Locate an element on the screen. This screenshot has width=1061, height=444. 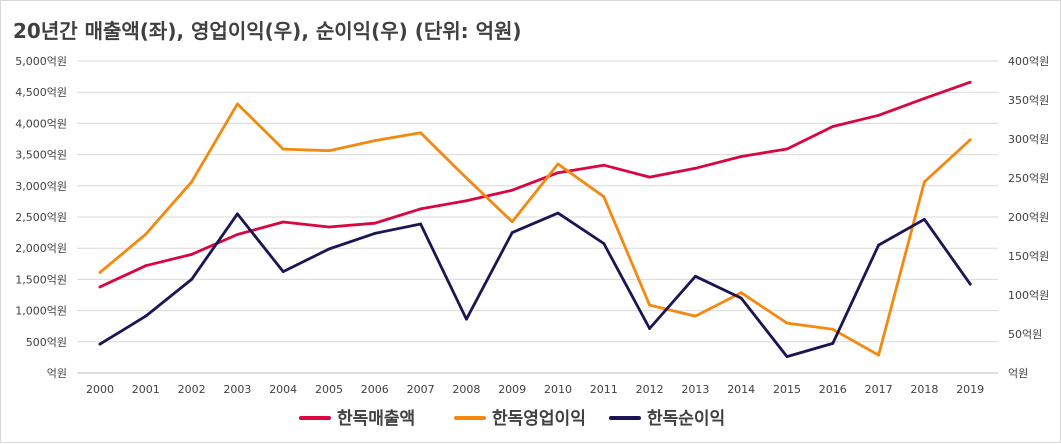
left-tick-label: 500억원 is located at coordinates (46, 342).